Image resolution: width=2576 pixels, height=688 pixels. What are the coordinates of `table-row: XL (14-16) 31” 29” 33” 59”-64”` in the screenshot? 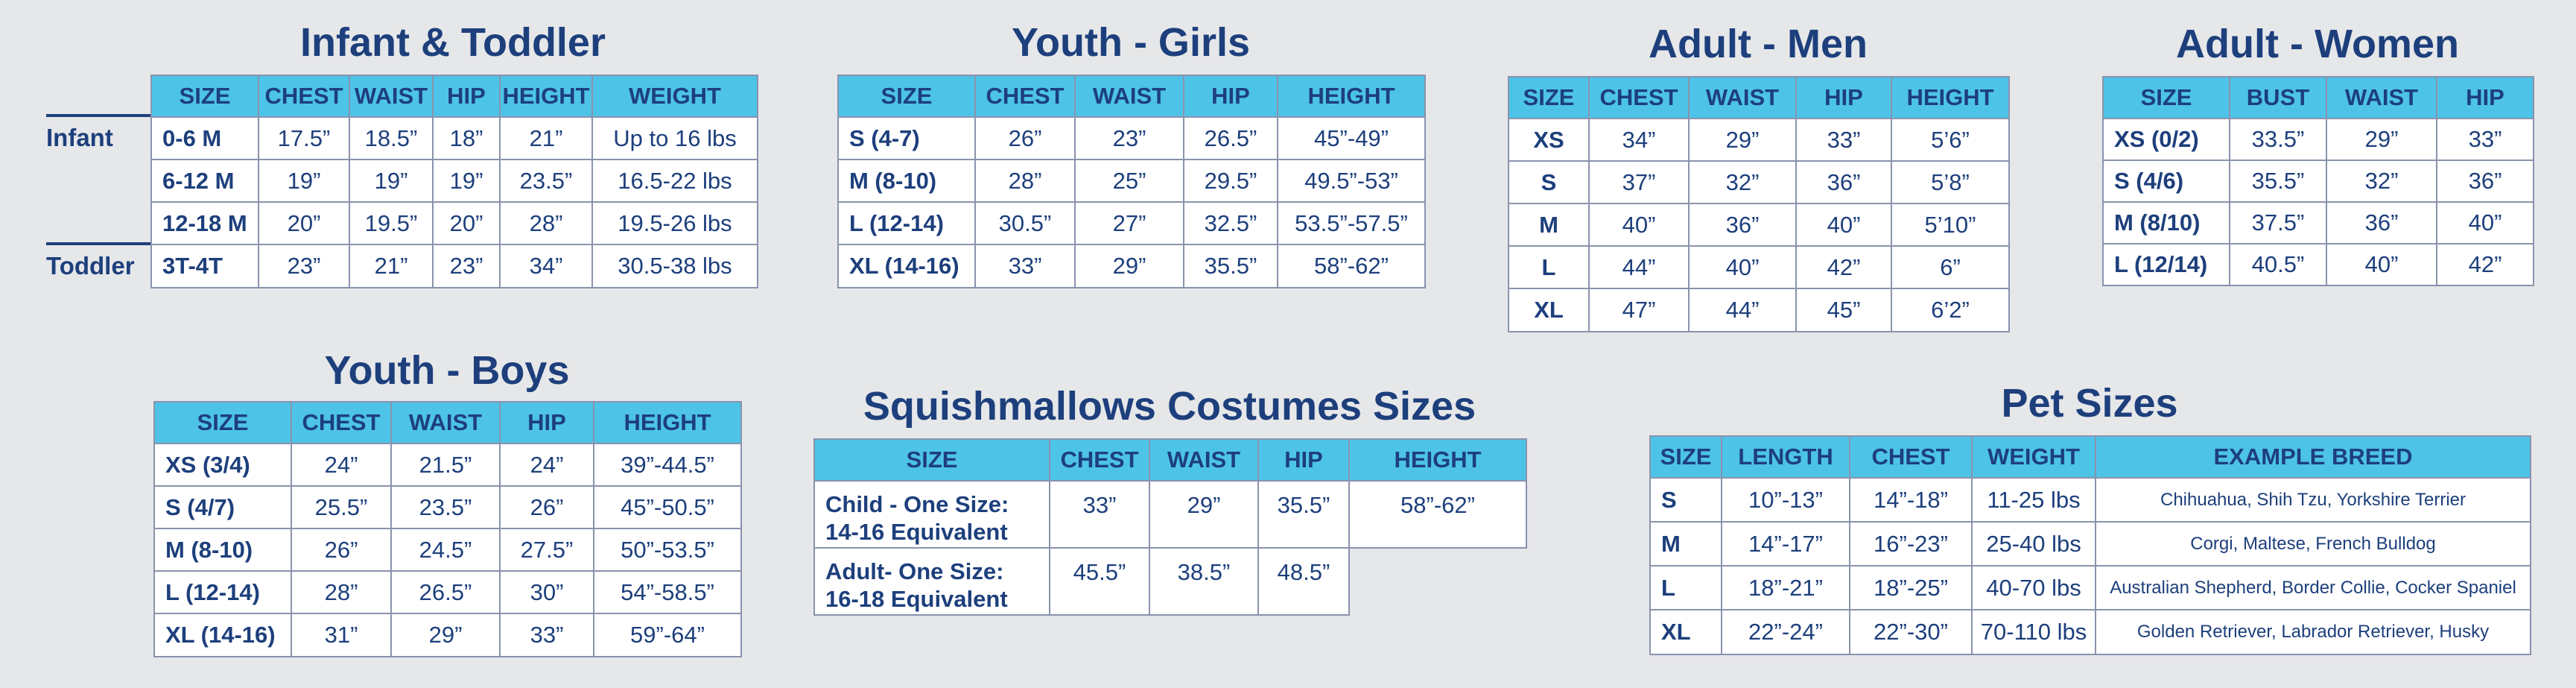 It's located at (448, 635).